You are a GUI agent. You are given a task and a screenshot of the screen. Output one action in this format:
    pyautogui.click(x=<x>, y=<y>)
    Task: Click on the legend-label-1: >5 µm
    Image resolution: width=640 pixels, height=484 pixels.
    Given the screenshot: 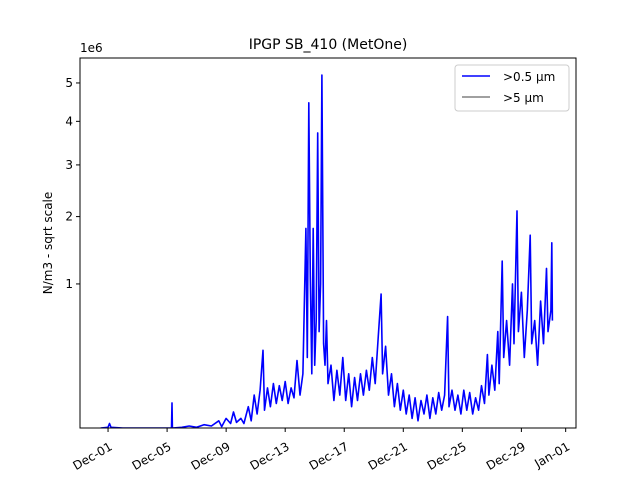 What is the action you would take?
    pyautogui.click(x=523, y=98)
    